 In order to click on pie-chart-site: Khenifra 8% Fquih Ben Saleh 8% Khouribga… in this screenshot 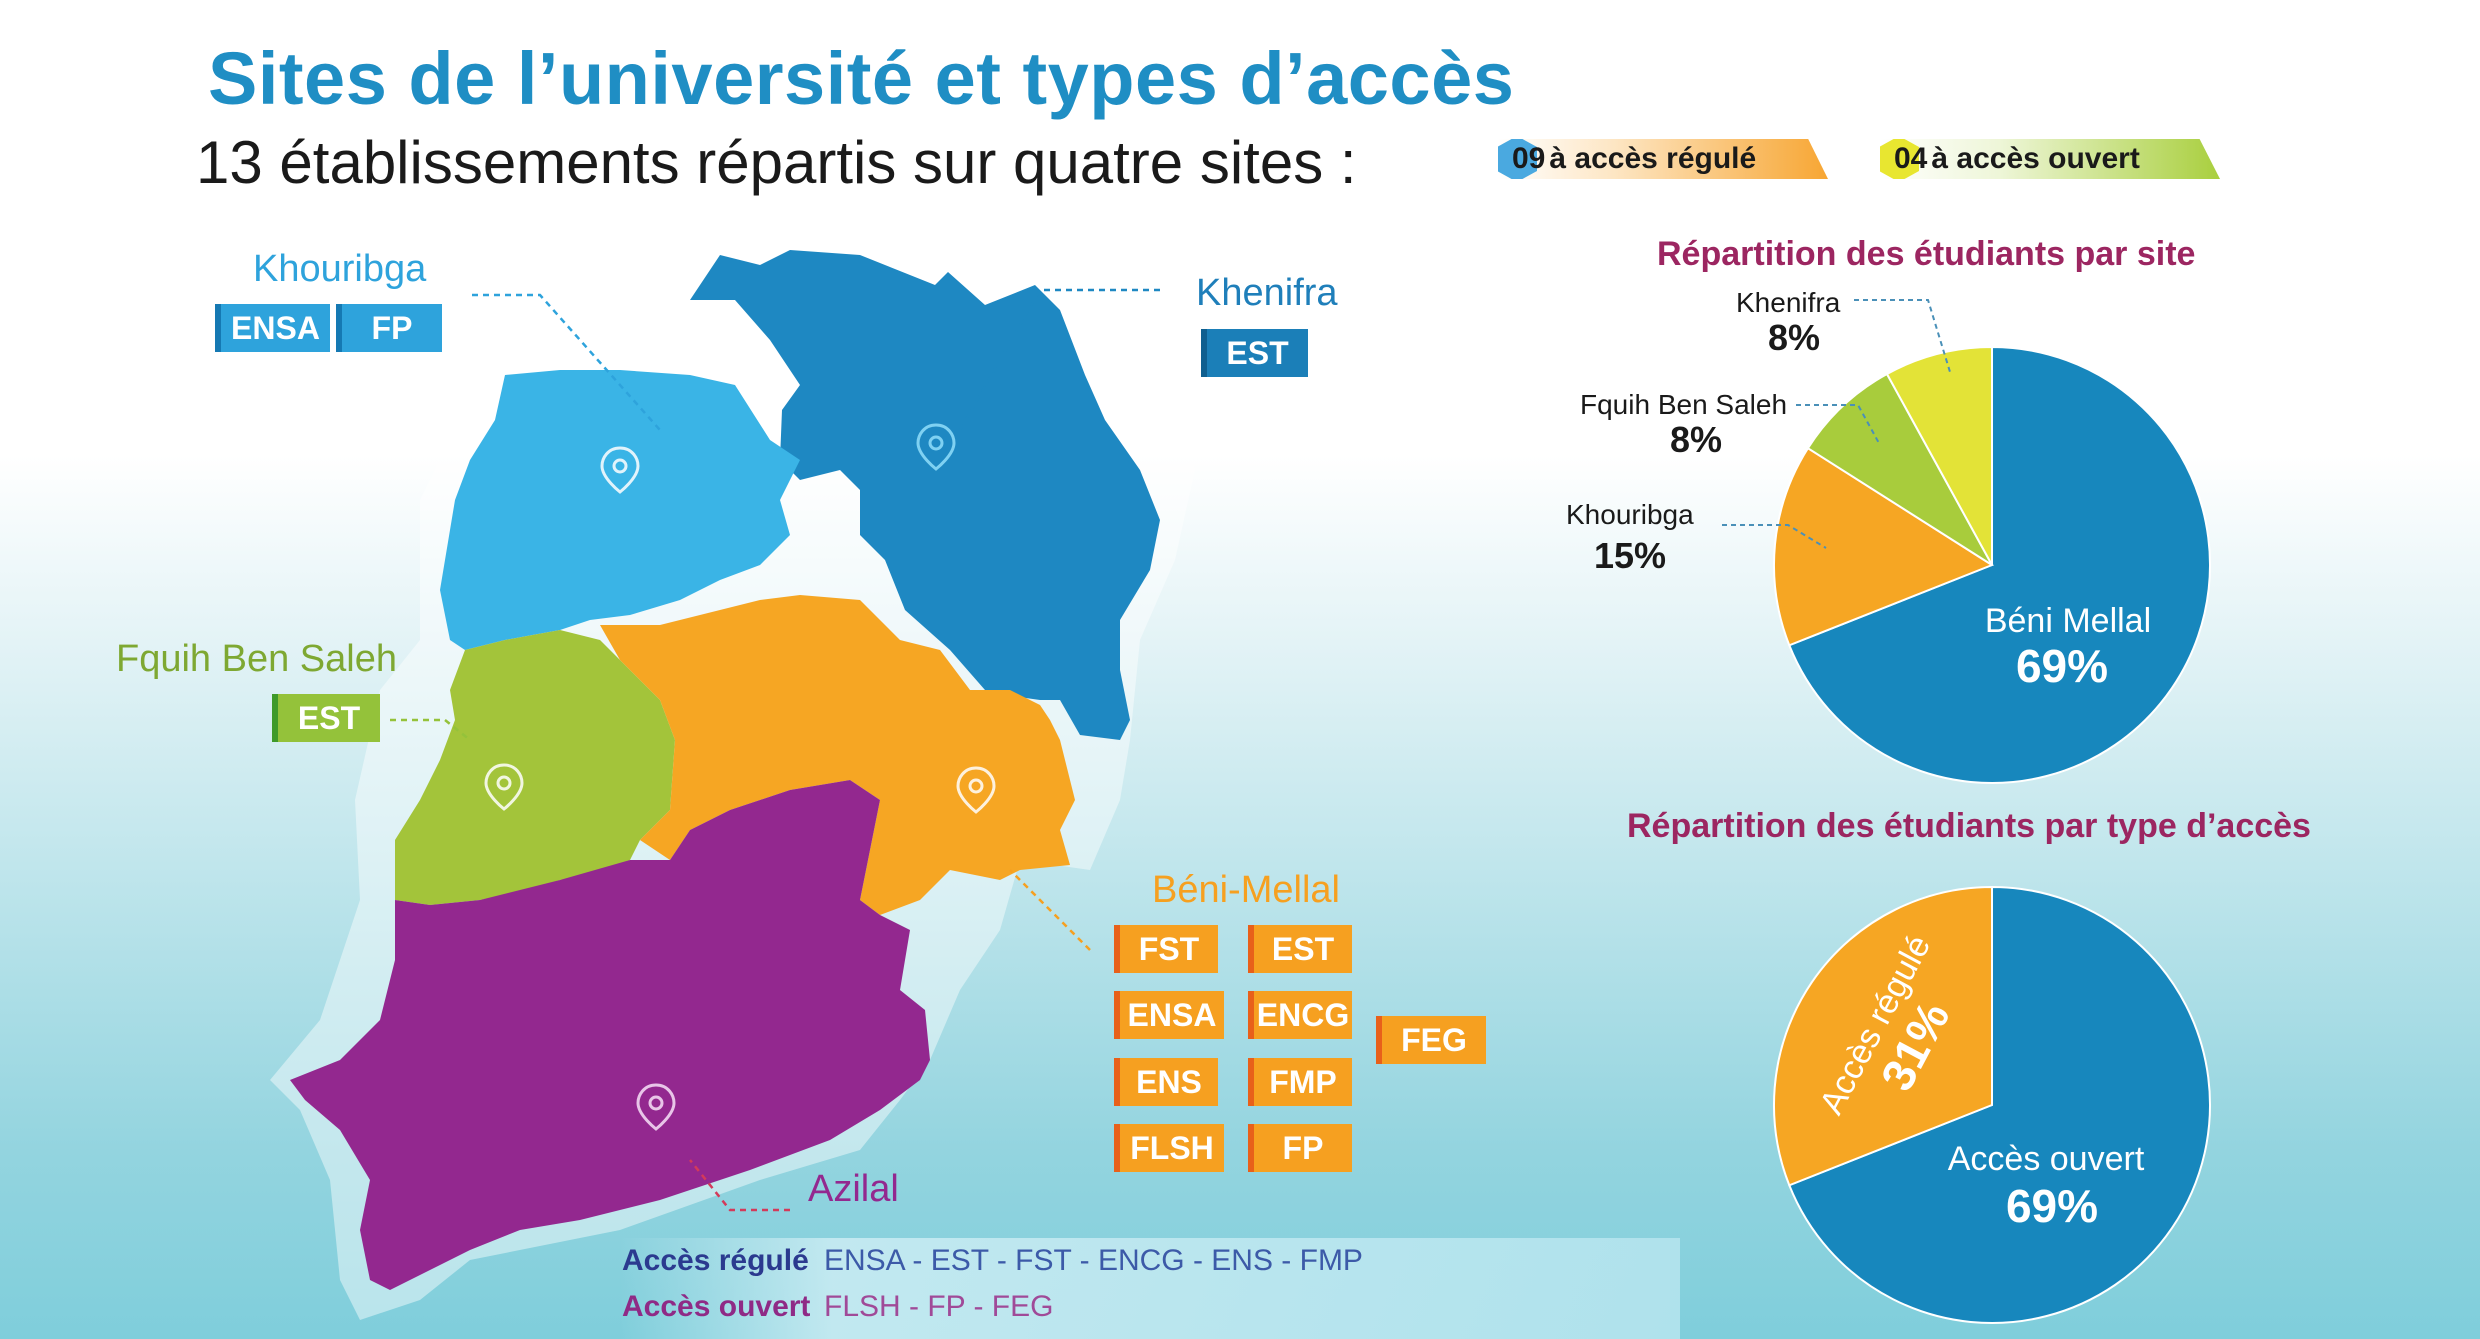, I will do `click(1888, 535)`.